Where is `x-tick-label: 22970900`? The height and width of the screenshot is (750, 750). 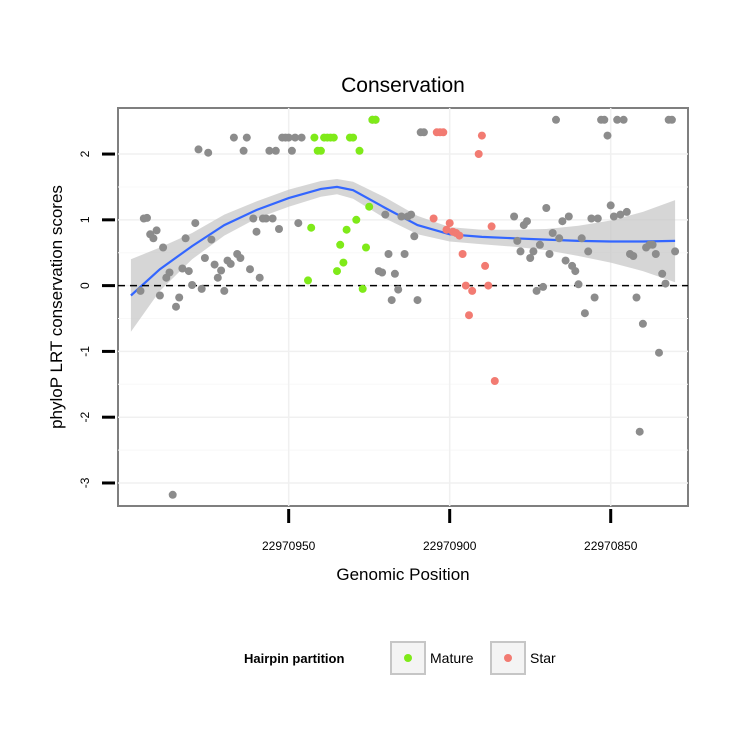 x-tick-label: 22970900 is located at coordinates (450, 546).